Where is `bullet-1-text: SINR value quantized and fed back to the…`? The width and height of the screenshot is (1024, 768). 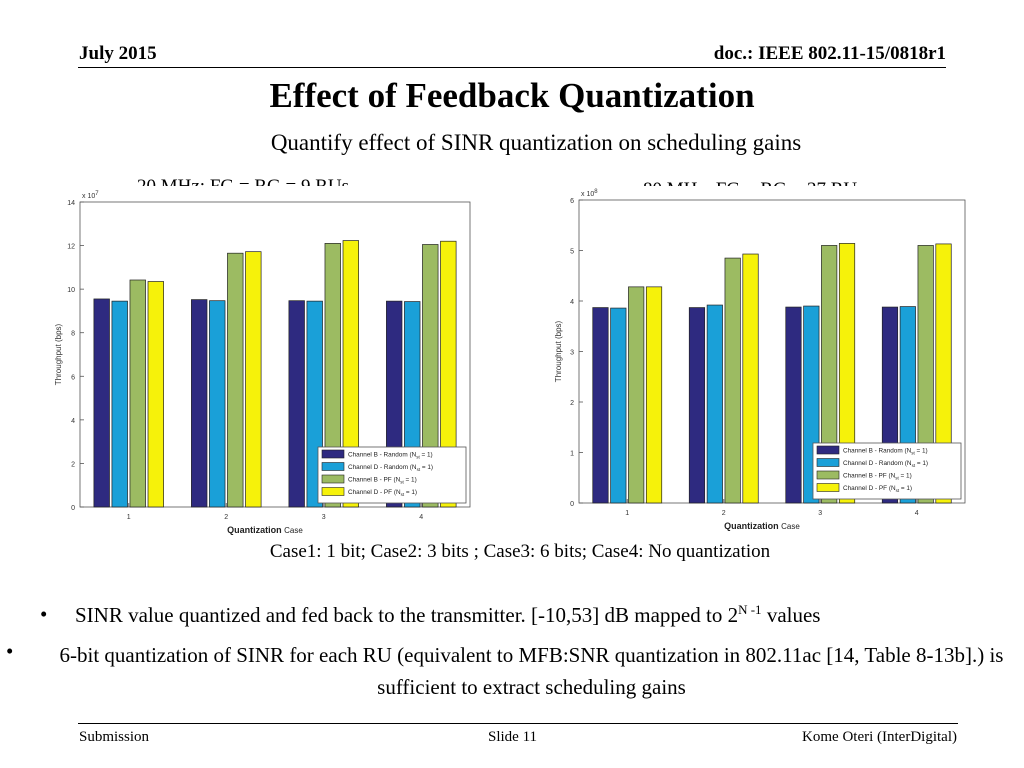
bullet-1-text: SINR value quantized and fed back to the… is located at coordinates (448, 614).